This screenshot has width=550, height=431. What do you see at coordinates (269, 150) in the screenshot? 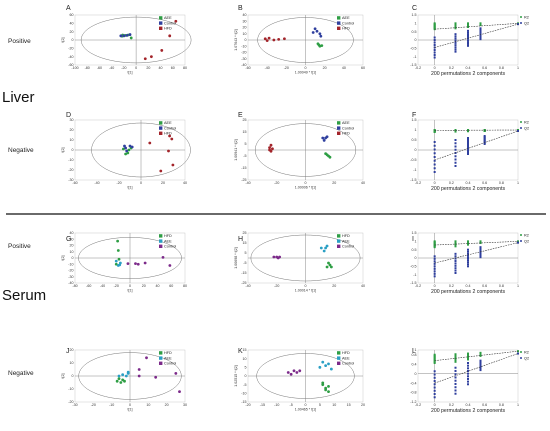
I see `data-point-e` at bounding box center [269, 150].